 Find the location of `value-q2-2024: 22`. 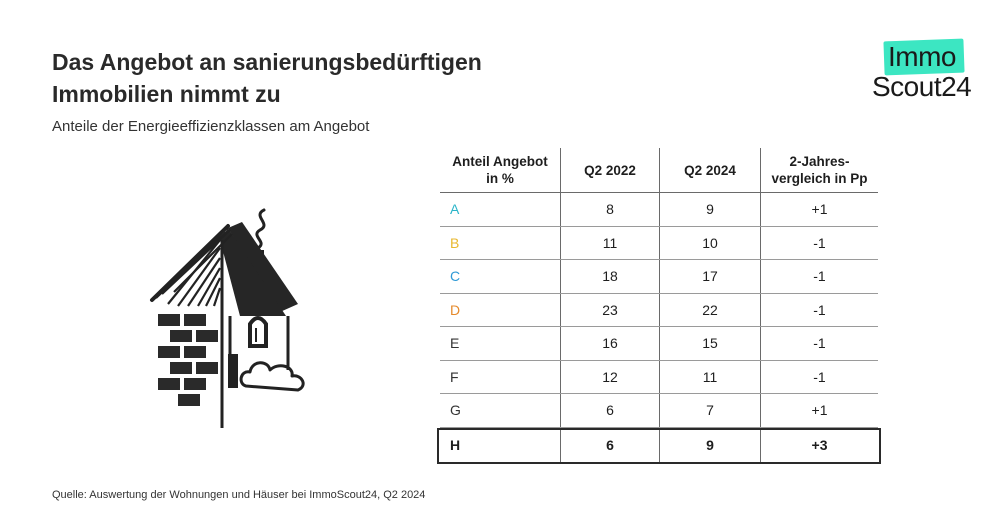

value-q2-2024: 22 is located at coordinates (710, 310).